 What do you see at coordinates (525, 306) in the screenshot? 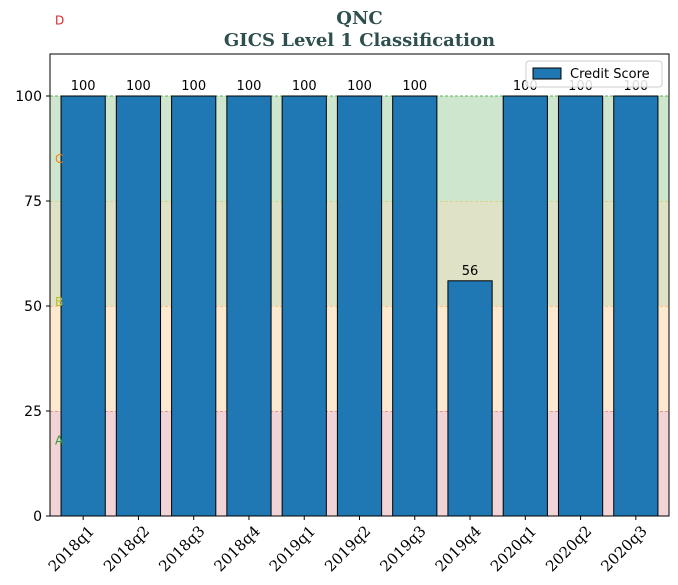
I see `bar-2020q1` at bounding box center [525, 306].